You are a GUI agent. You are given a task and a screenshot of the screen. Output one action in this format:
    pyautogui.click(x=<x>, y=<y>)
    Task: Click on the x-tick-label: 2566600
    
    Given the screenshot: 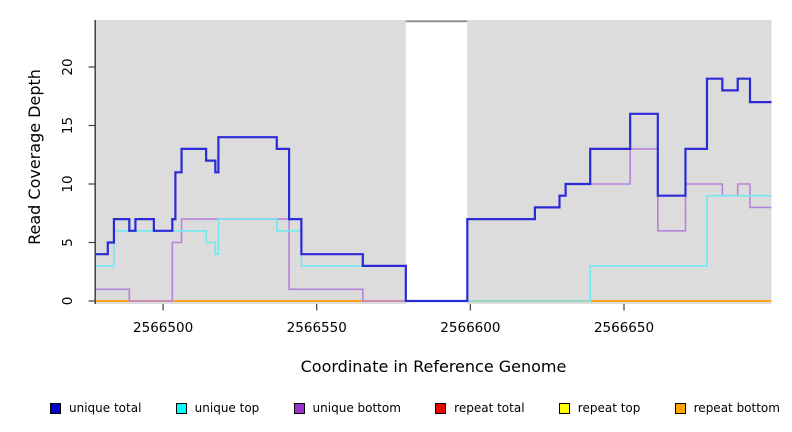 What is the action you would take?
    pyautogui.click(x=470, y=328)
    